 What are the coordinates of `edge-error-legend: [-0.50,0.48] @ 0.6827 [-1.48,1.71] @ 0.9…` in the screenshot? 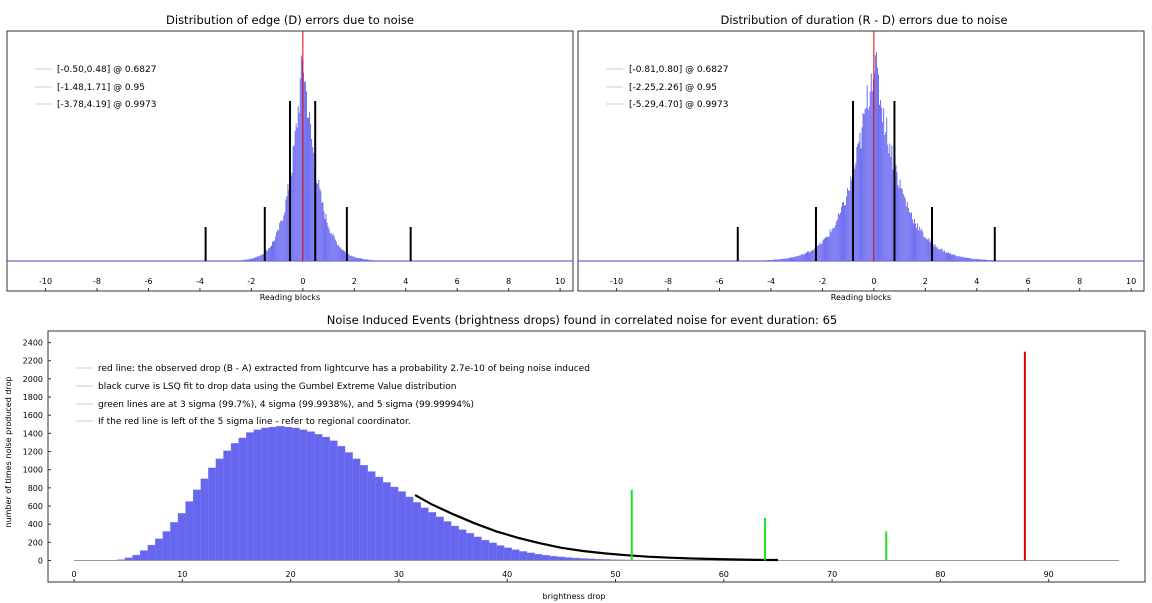 It's located at (95, 87).